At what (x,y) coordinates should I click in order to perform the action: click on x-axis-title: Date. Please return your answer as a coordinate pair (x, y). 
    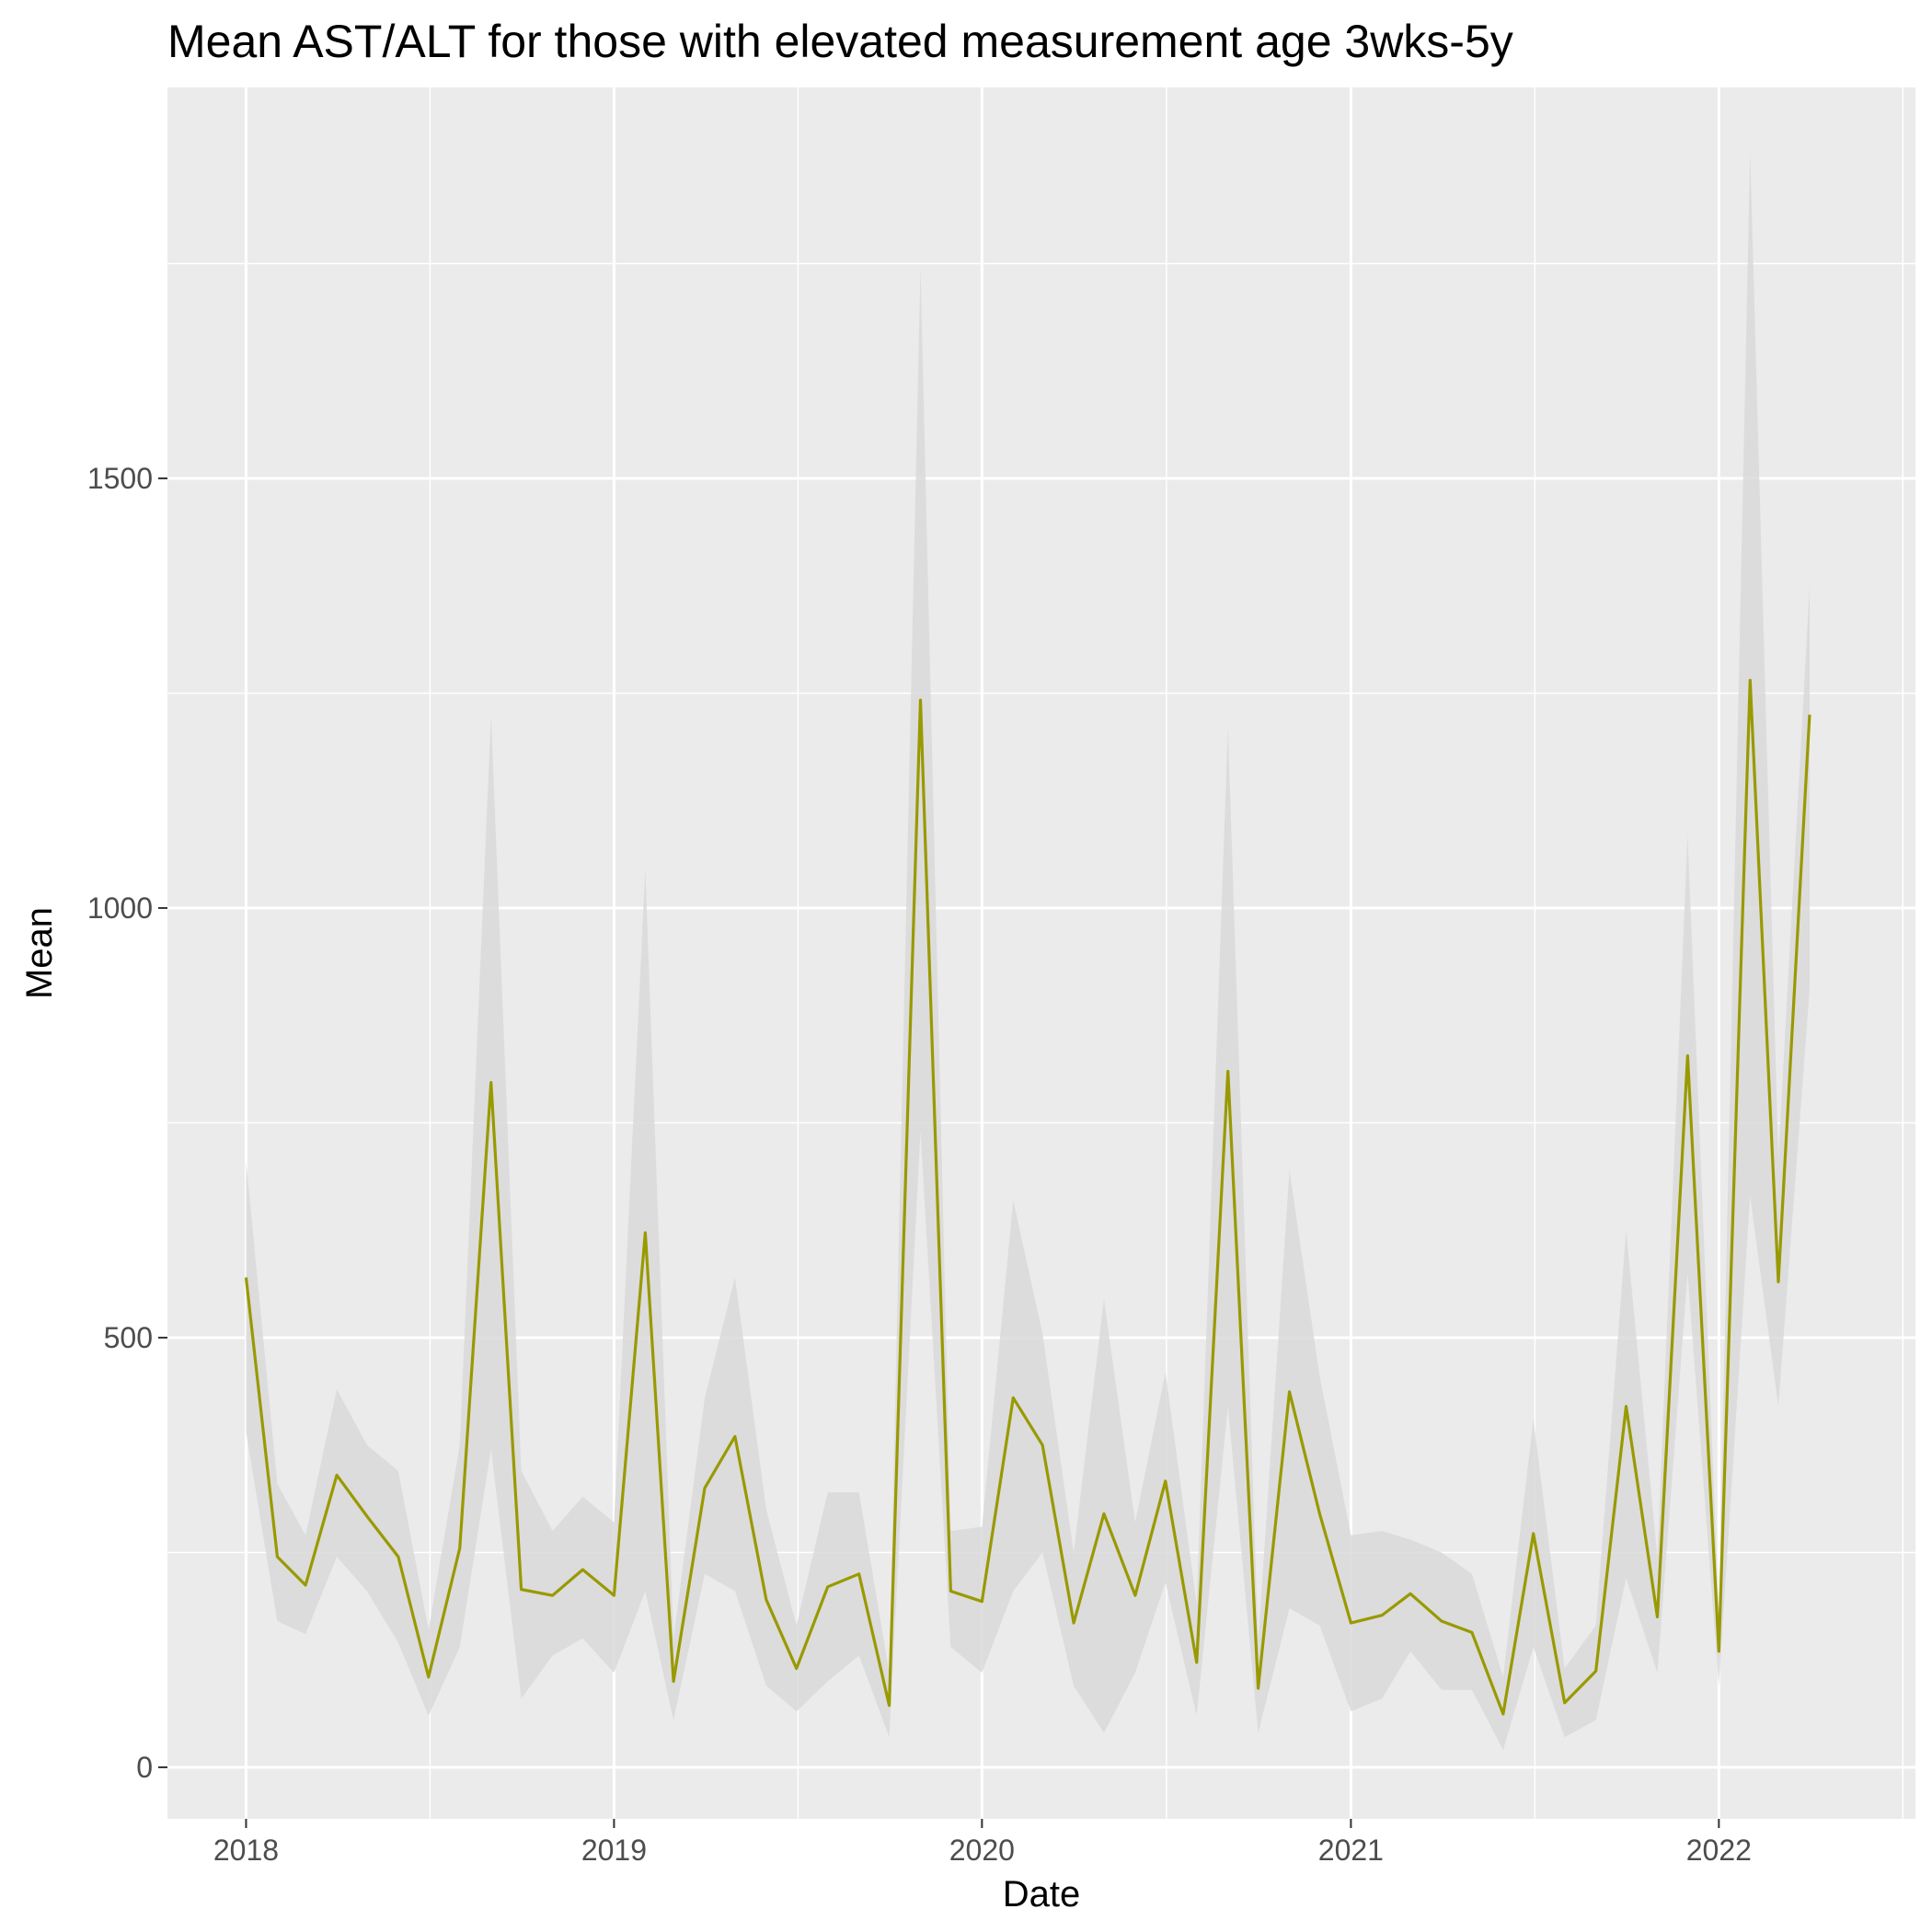
    Looking at the image, I should click on (1042, 1894).